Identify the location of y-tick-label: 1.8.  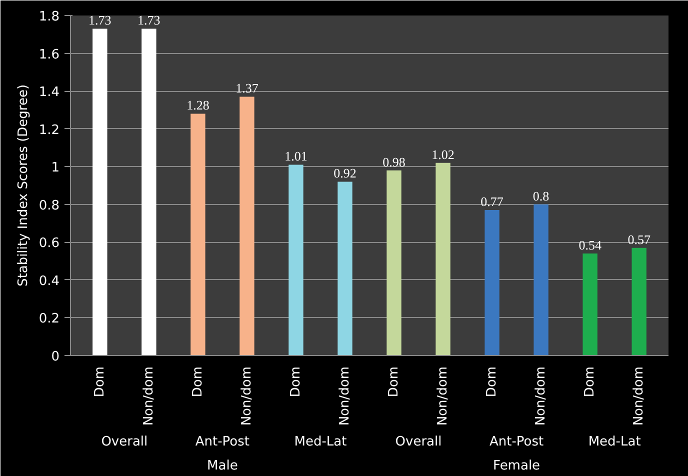
(49, 17).